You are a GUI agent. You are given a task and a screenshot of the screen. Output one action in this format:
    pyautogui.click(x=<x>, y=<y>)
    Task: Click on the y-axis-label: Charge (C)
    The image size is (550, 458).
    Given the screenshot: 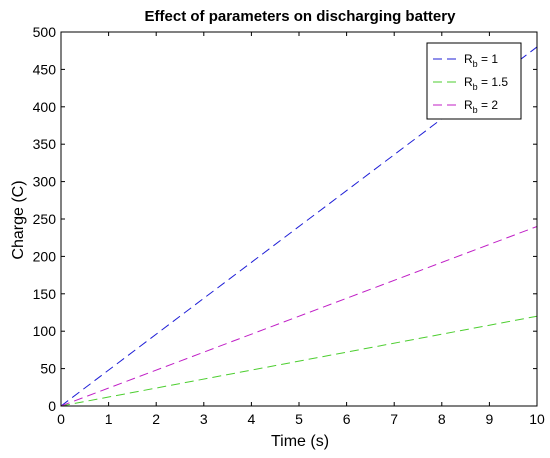 What is the action you would take?
    pyautogui.click(x=18, y=219)
    